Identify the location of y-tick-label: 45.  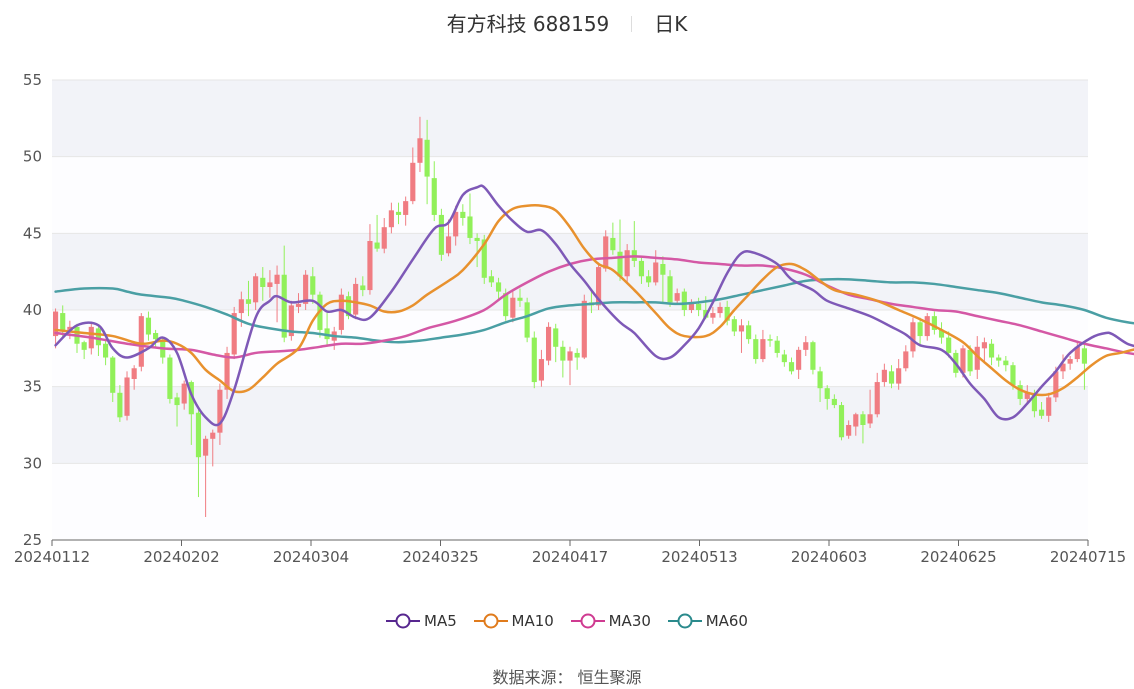
(32, 233).